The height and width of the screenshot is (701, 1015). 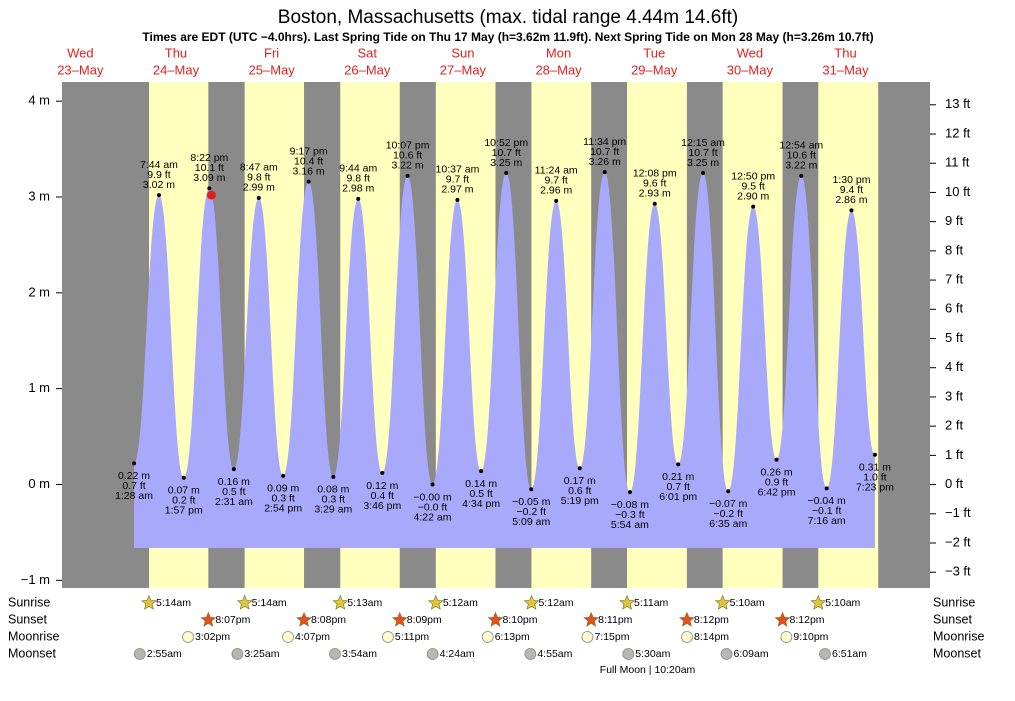 I want to click on tide-label: −0.07 m, so click(x=728, y=504).